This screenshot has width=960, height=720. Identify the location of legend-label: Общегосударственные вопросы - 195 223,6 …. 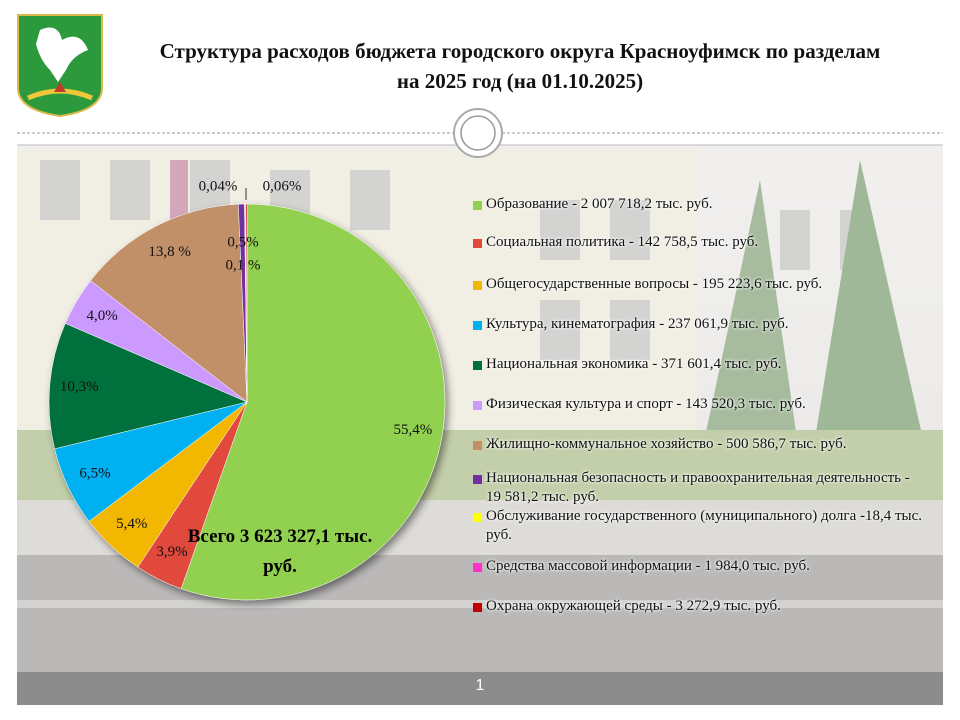
(654, 284).